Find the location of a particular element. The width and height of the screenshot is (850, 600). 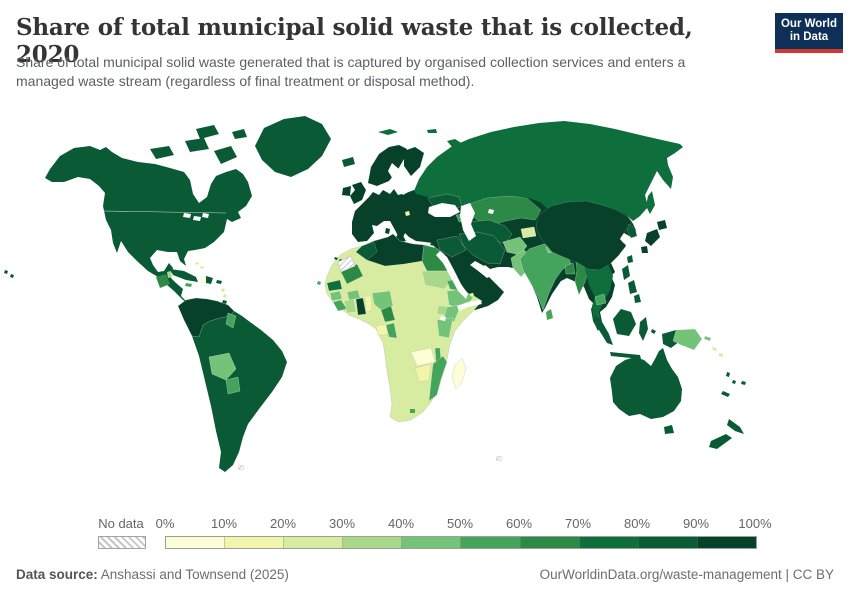

region-philippines is located at coordinates (631, 284).